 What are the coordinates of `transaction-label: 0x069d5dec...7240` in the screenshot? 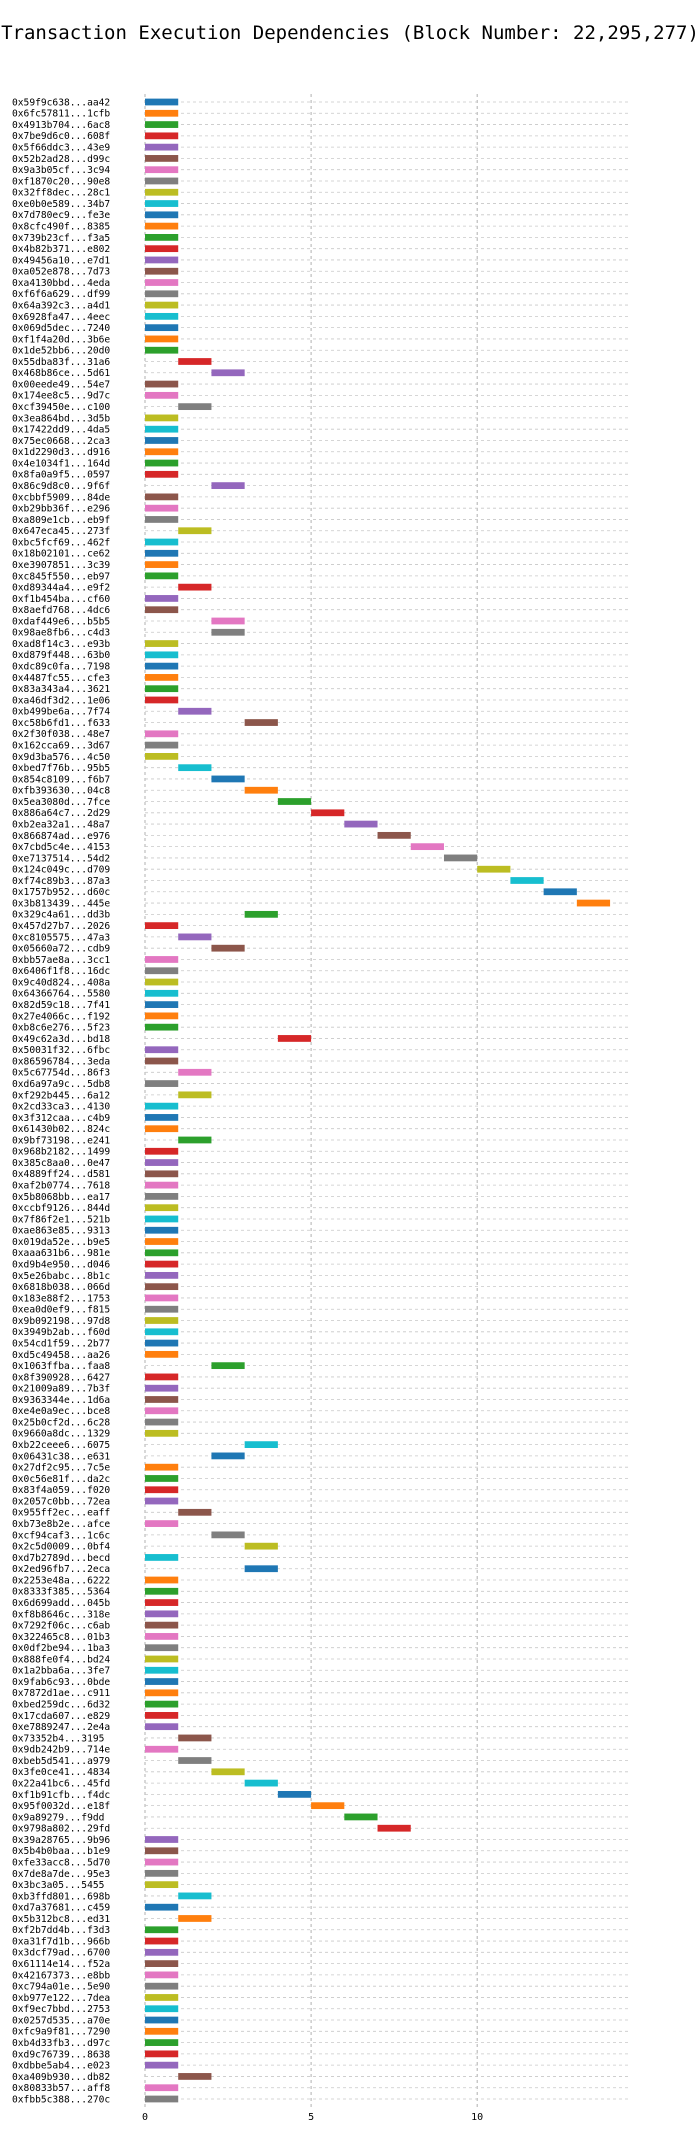 It's located at (61, 328).